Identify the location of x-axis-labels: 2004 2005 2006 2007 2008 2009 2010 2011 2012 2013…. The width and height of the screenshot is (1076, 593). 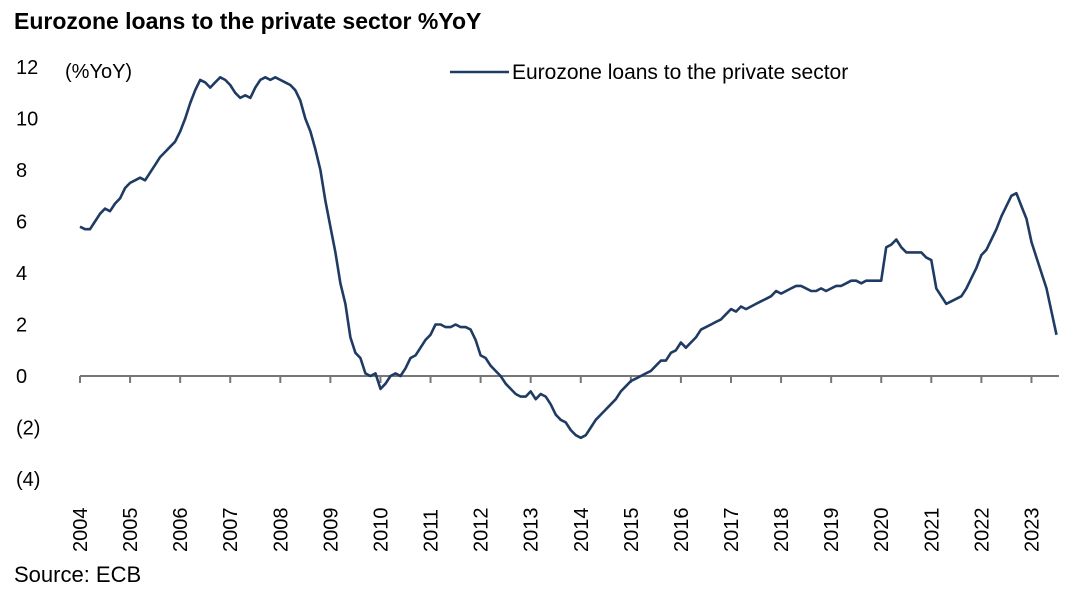
(556, 530).